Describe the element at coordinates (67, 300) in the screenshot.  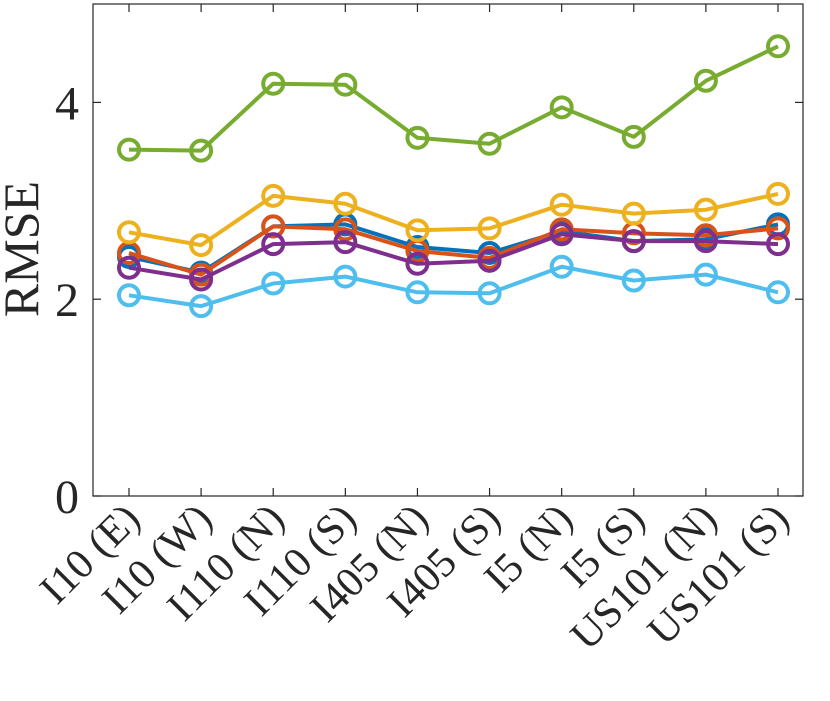
I see `y-tick-label: 2` at that location.